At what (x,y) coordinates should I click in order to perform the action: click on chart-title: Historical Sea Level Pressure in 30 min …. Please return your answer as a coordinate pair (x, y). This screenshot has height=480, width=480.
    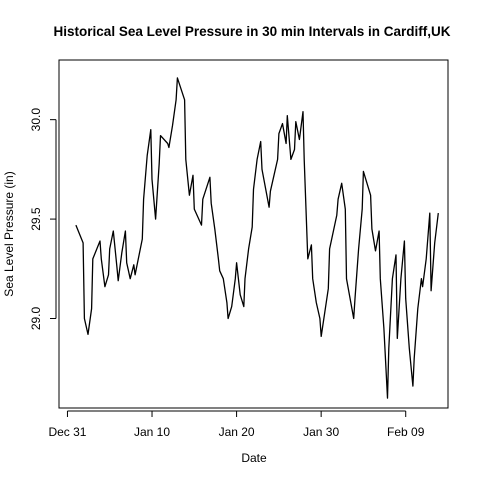
    Looking at the image, I should click on (252, 31).